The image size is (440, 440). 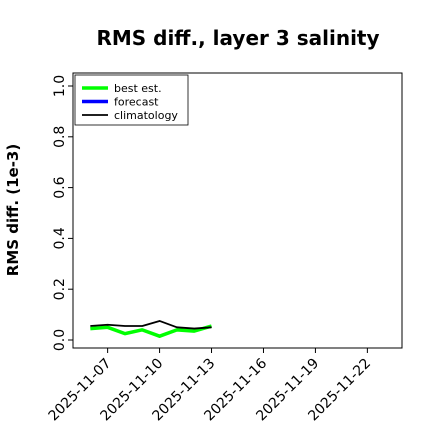 I want to click on y-tick-label: 0.8, so click(x=60, y=137).